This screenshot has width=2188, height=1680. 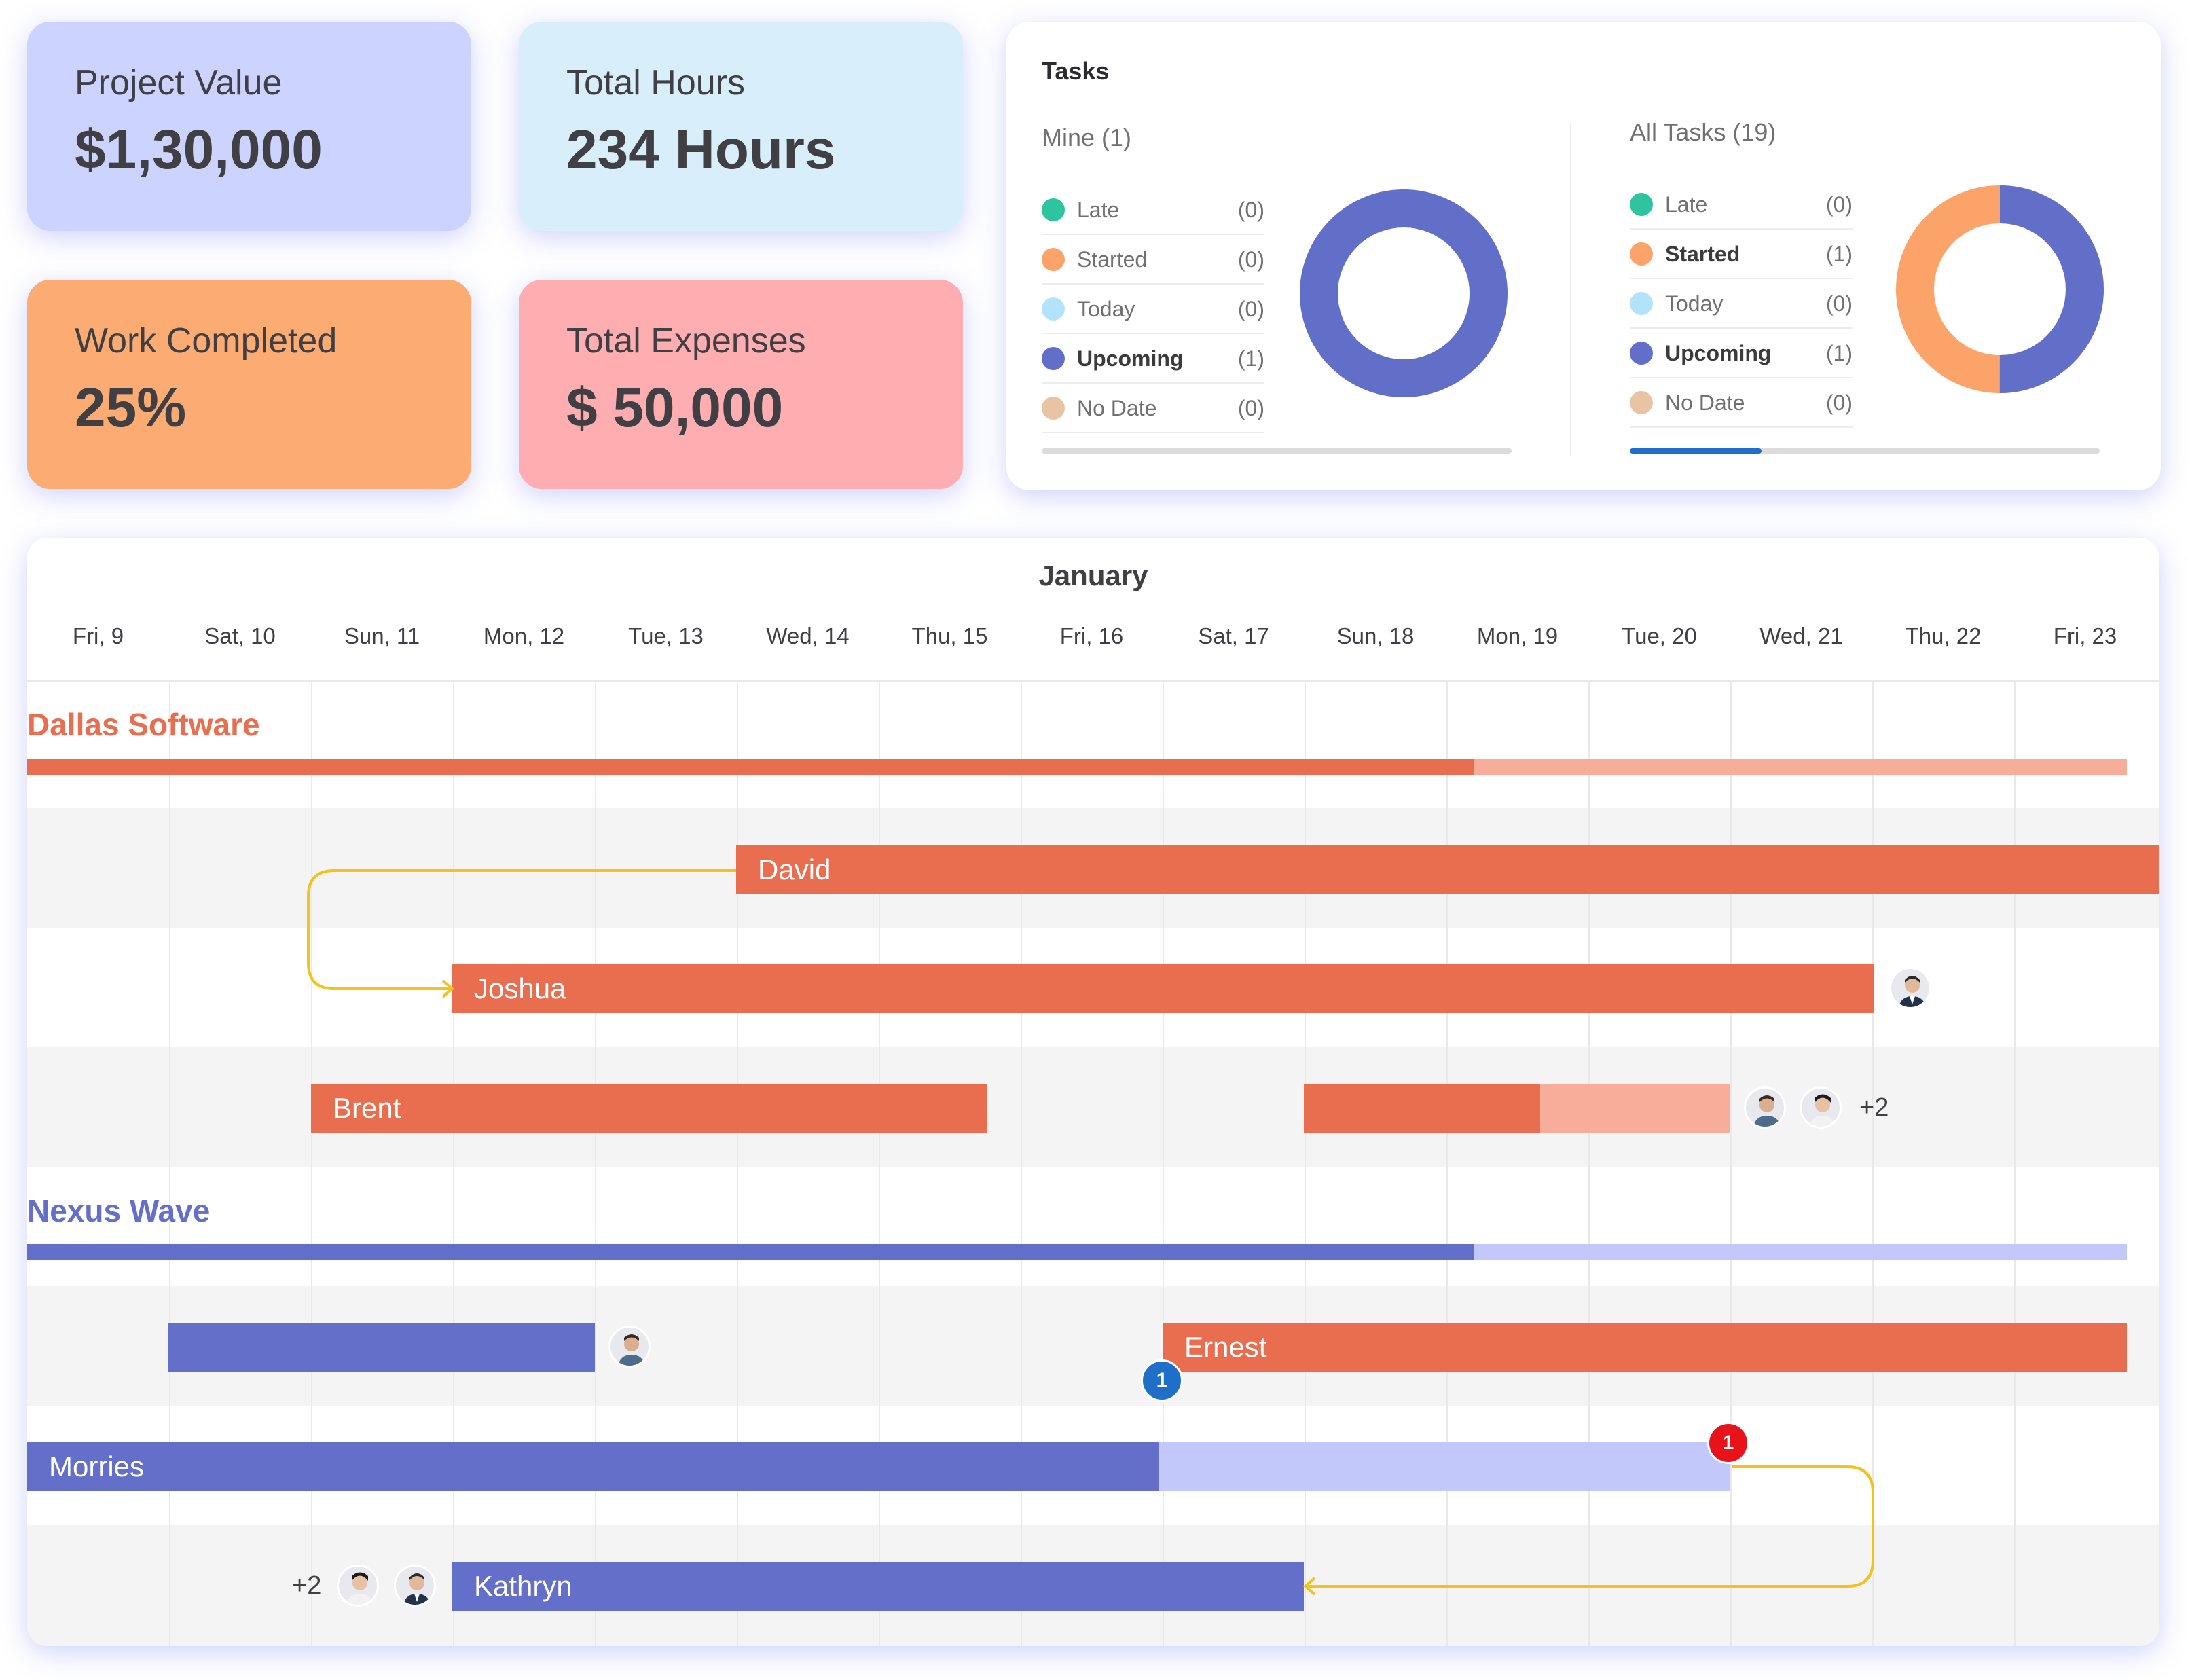 I want to click on project-value-card: Project Value $1,30,000, so click(x=249, y=127).